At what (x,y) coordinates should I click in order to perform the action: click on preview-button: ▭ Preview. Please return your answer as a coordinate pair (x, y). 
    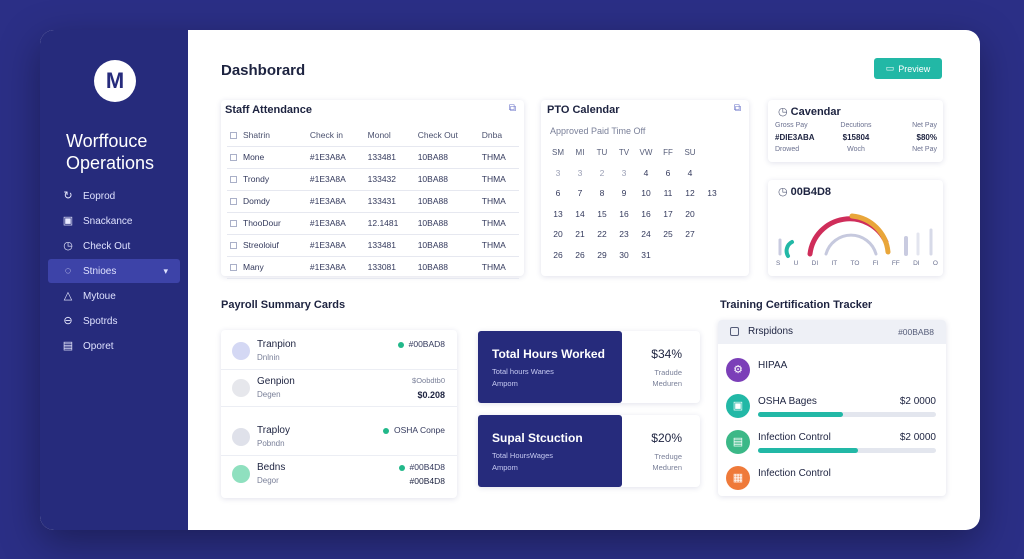
    Looking at the image, I should click on (908, 68).